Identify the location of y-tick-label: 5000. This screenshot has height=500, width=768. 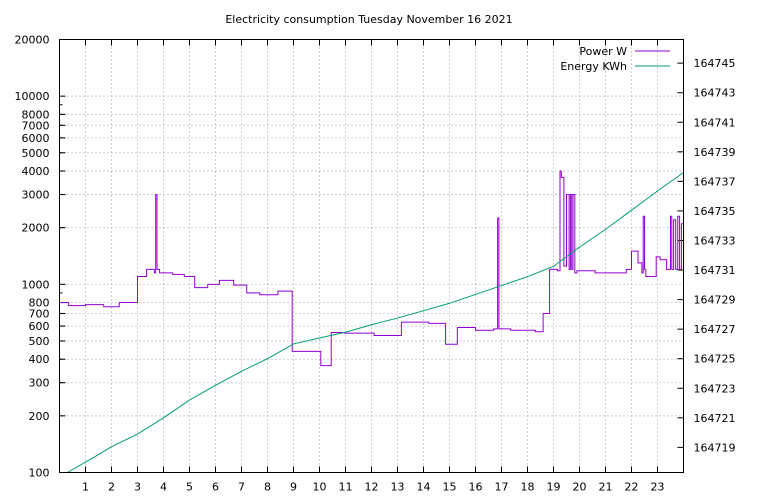
(36, 153).